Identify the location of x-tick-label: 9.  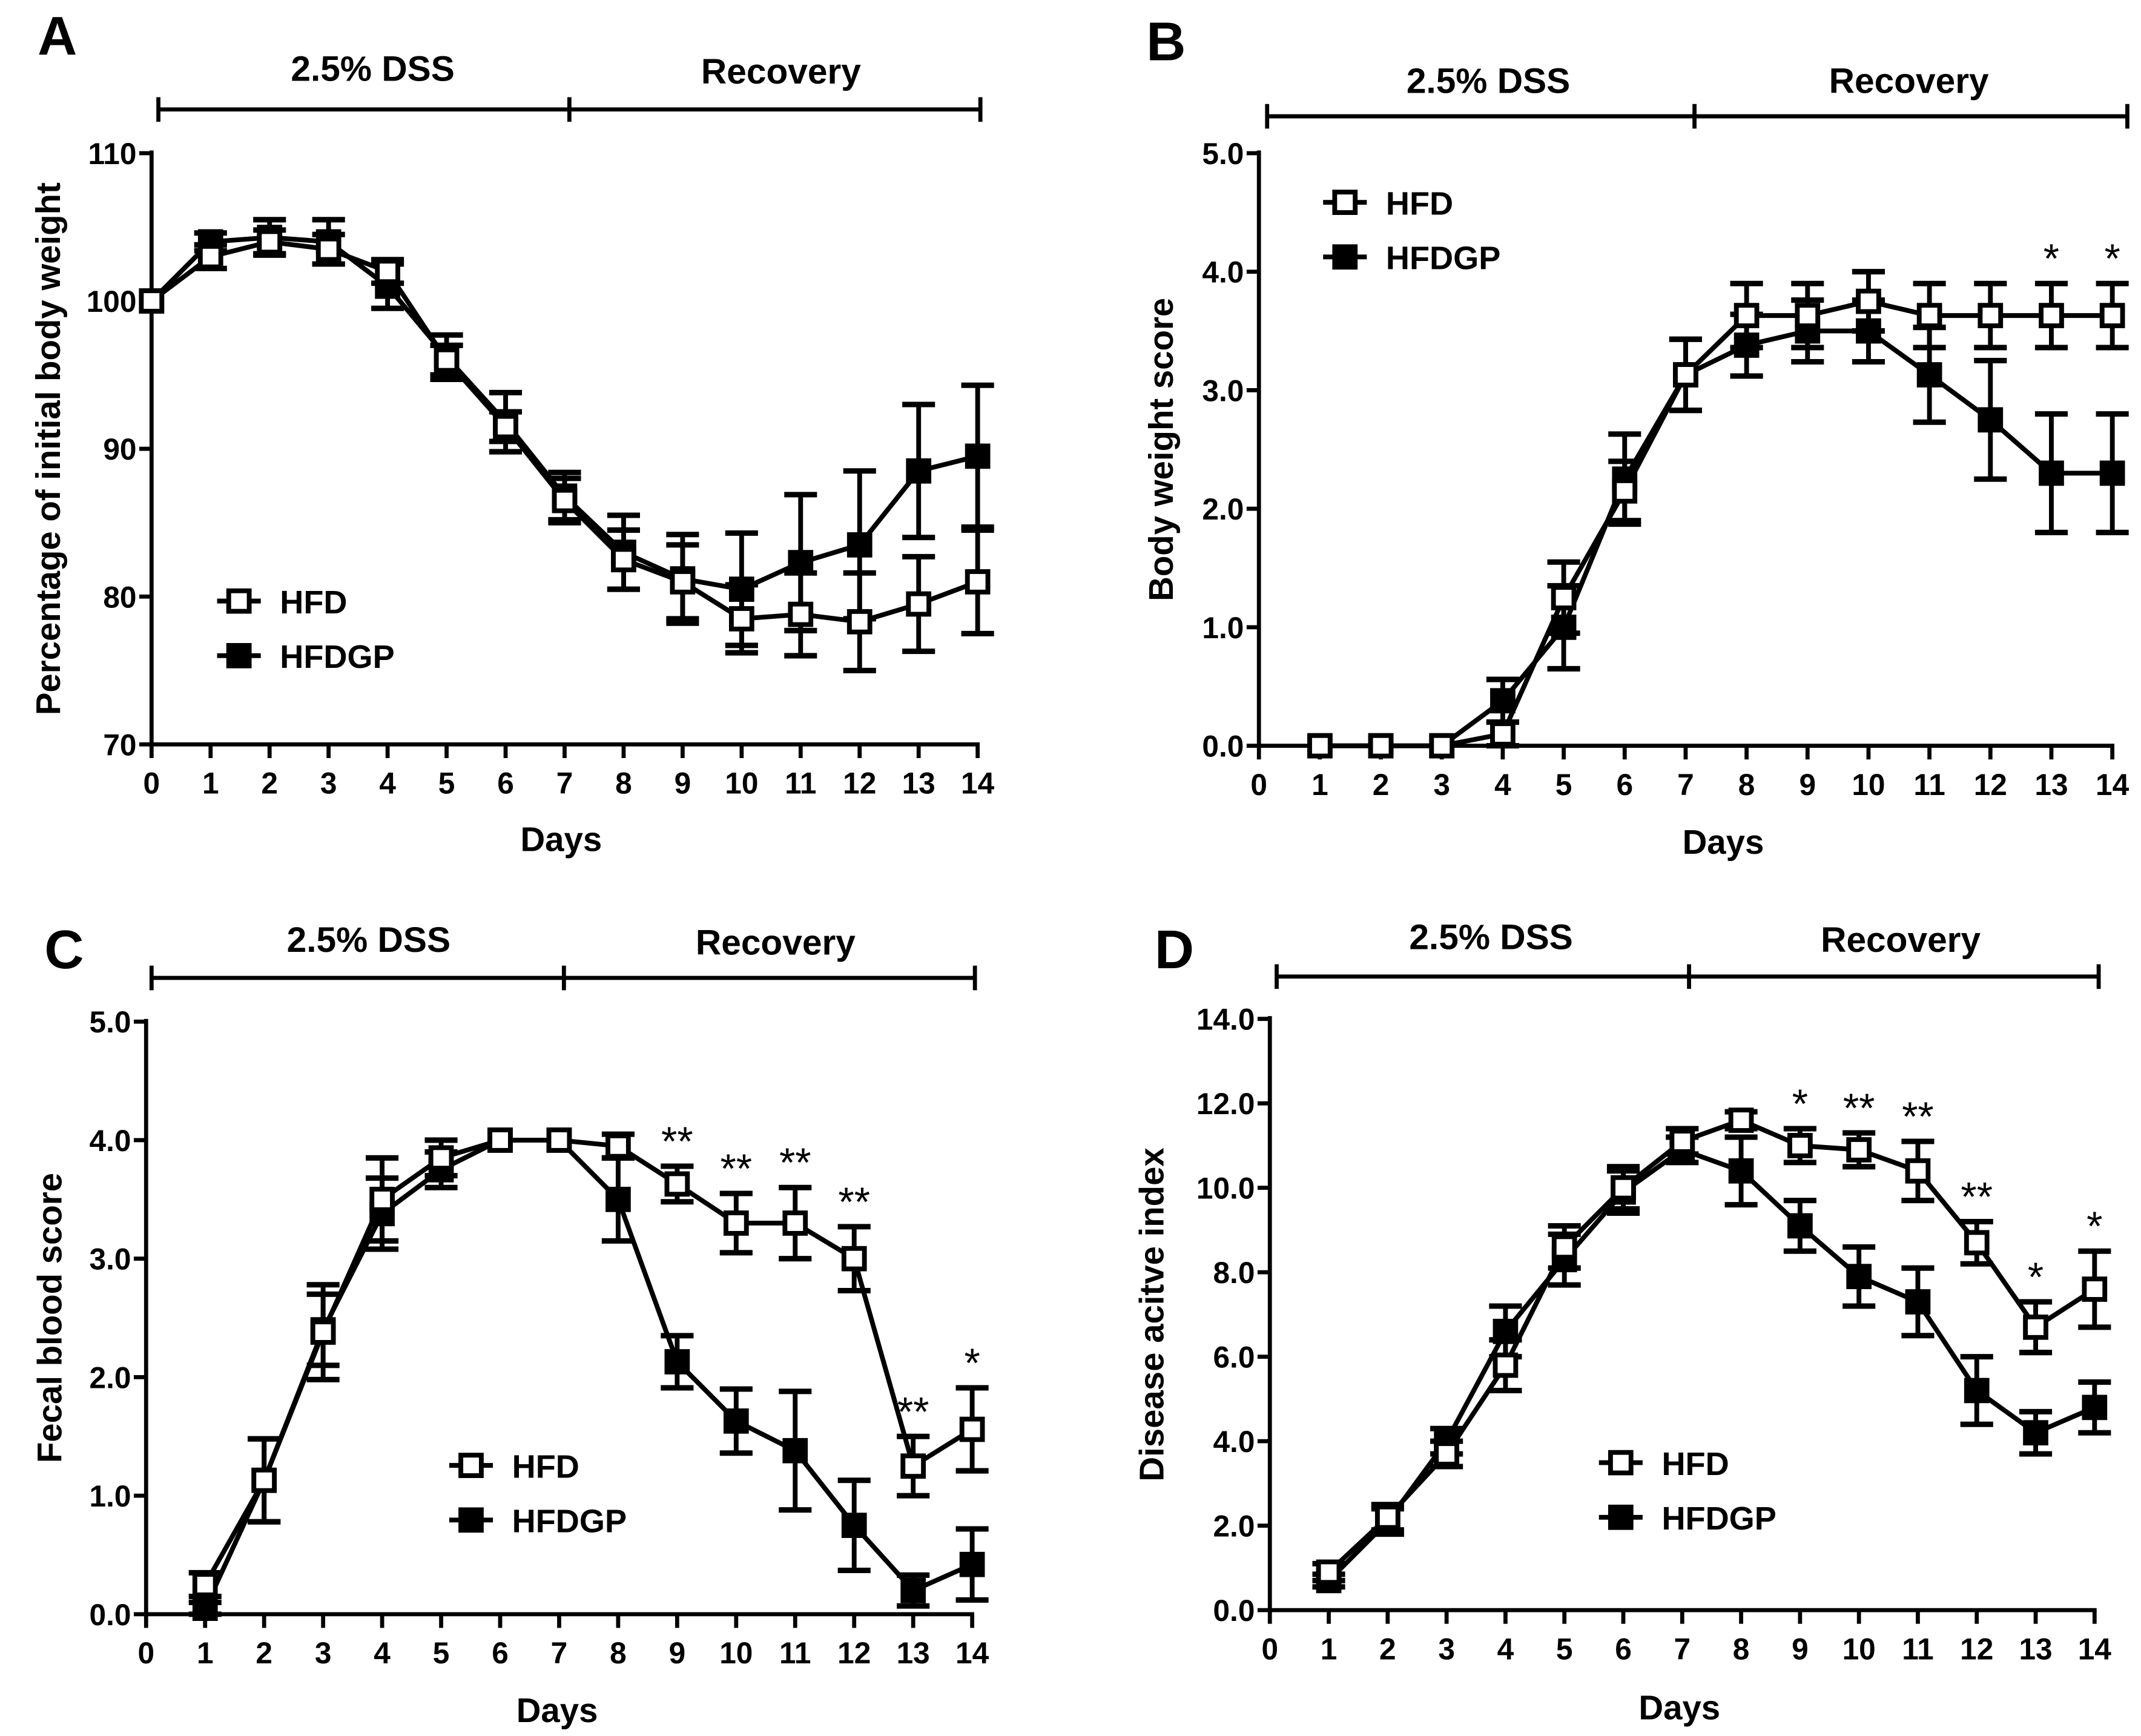
(677, 1653).